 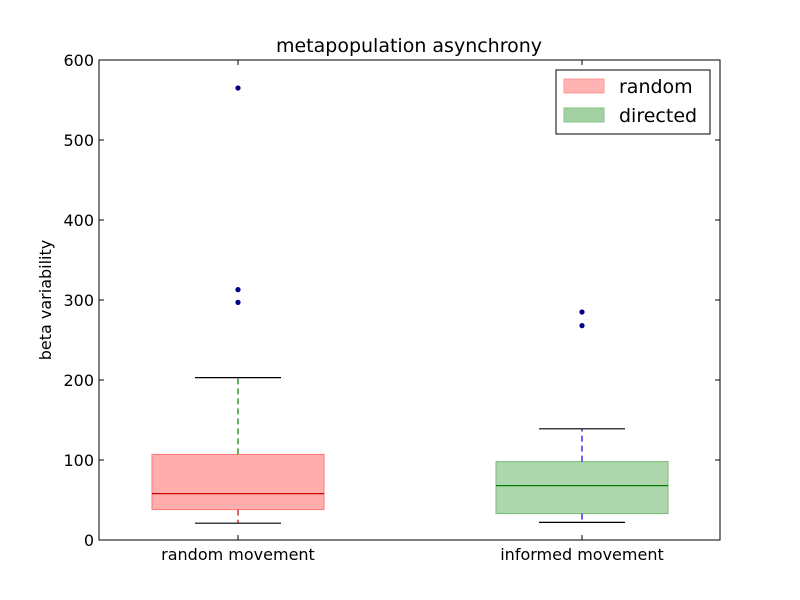 What do you see at coordinates (584, 115) in the screenshot?
I see `legend-swatch-directed` at bounding box center [584, 115].